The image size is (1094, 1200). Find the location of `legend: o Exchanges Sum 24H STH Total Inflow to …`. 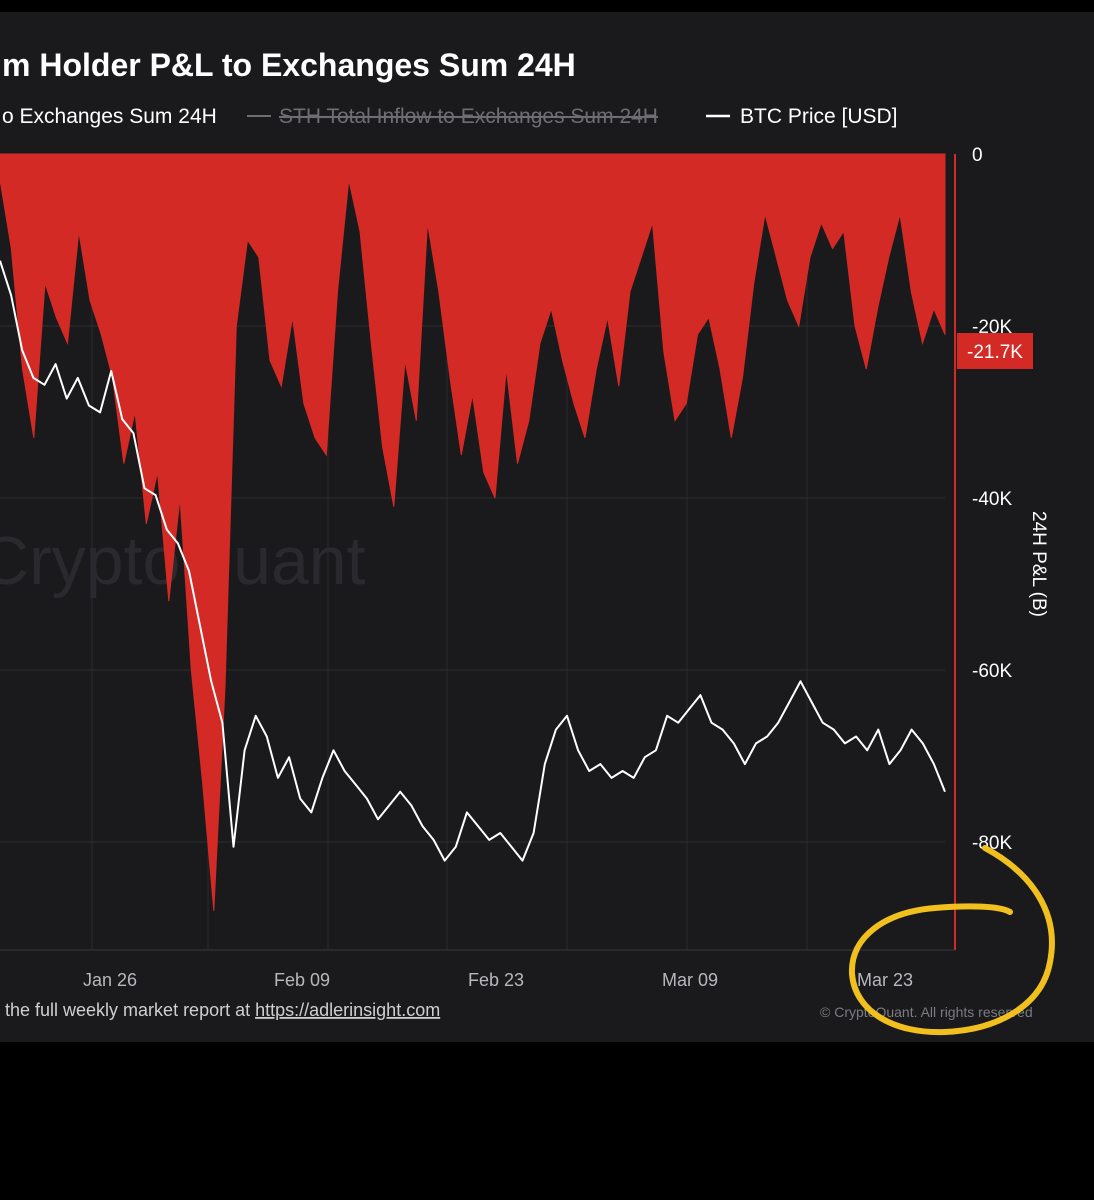

legend: o Exchanges Sum 24H STH Total Inflow to … is located at coordinates (450, 116).